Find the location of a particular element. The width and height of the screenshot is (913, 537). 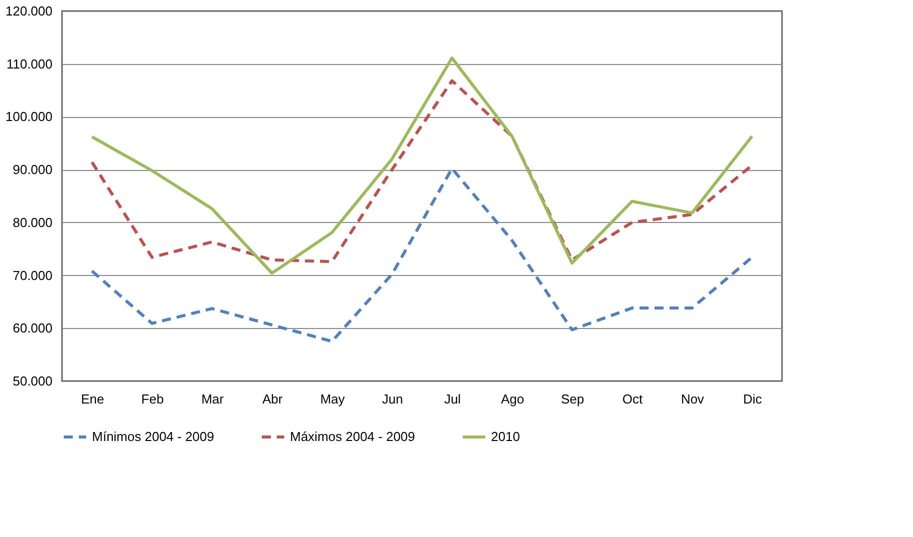

x-tick-label: Jul is located at coordinates (452, 399).